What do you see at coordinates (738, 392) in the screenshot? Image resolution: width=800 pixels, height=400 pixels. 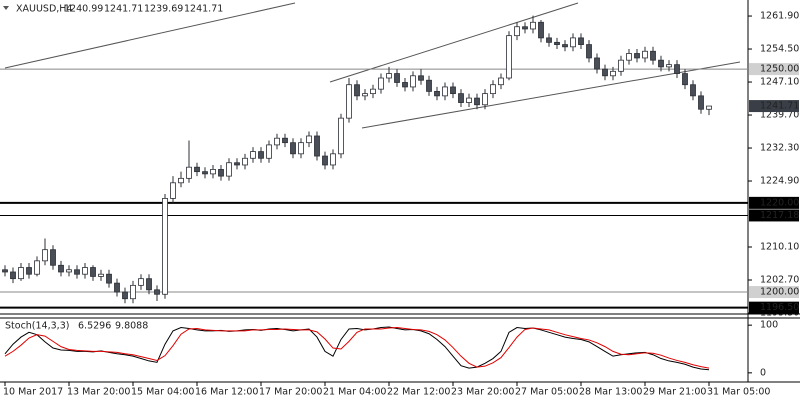 I see `x-tick-label: 31 Mar 05:00` at bounding box center [738, 392].